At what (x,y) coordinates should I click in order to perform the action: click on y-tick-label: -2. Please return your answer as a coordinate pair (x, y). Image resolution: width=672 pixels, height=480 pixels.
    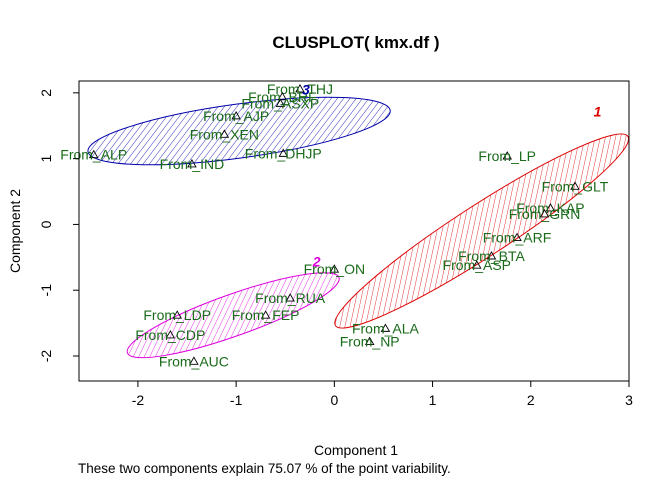
    Looking at the image, I should click on (46, 356).